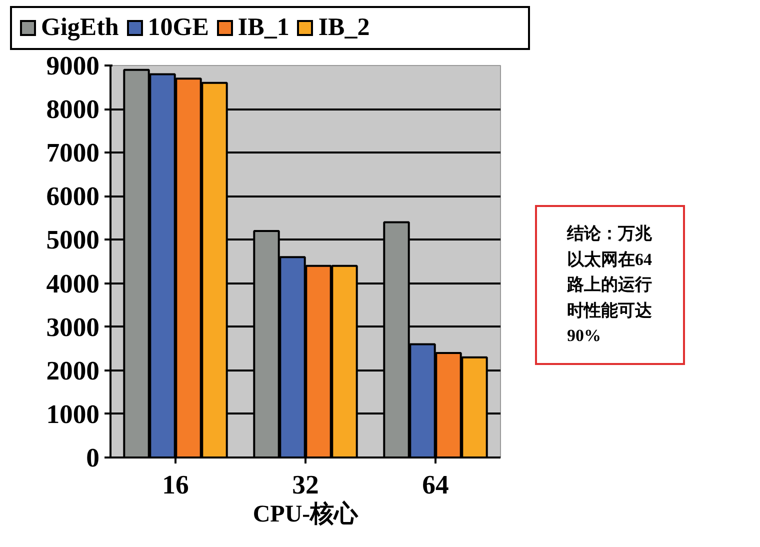 The width and height of the screenshot is (760, 547). I want to click on x-axis-title: CPU-核心, so click(306, 514).